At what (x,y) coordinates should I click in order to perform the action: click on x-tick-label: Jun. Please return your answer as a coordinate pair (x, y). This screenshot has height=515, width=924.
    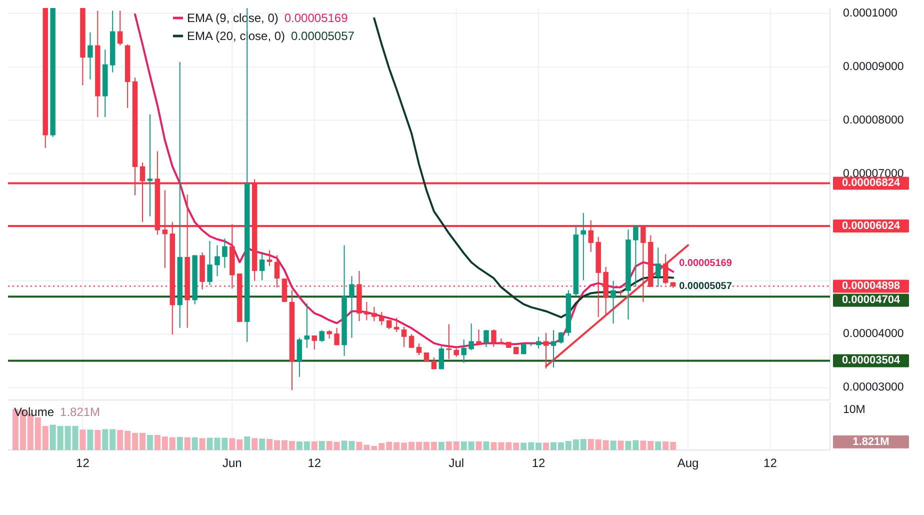
    Looking at the image, I should click on (232, 463).